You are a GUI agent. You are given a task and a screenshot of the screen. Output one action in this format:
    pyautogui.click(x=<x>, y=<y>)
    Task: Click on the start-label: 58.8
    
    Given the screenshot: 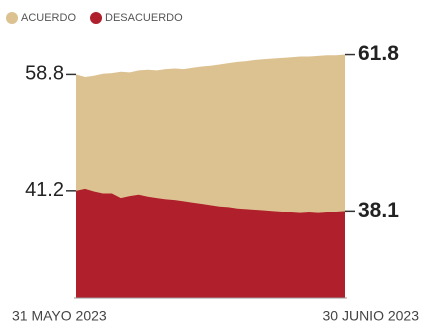 What is the action you would take?
    pyautogui.click(x=44, y=74)
    